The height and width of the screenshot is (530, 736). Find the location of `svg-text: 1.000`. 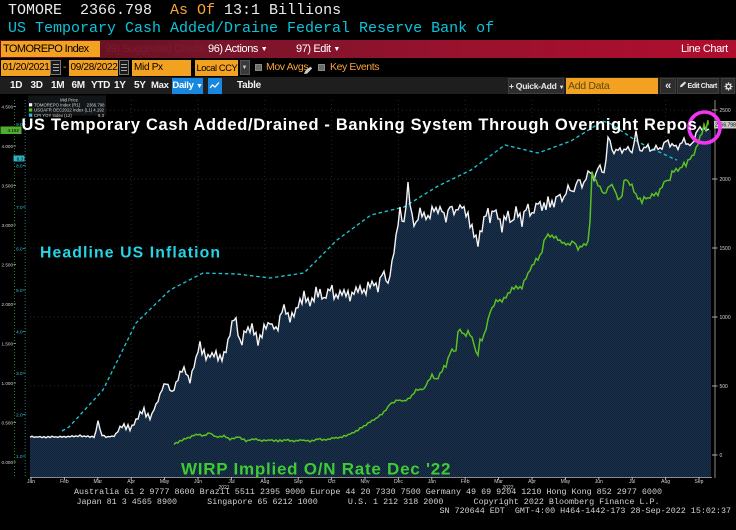

svg-text: 1.000 is located at coordinates (8, 383).